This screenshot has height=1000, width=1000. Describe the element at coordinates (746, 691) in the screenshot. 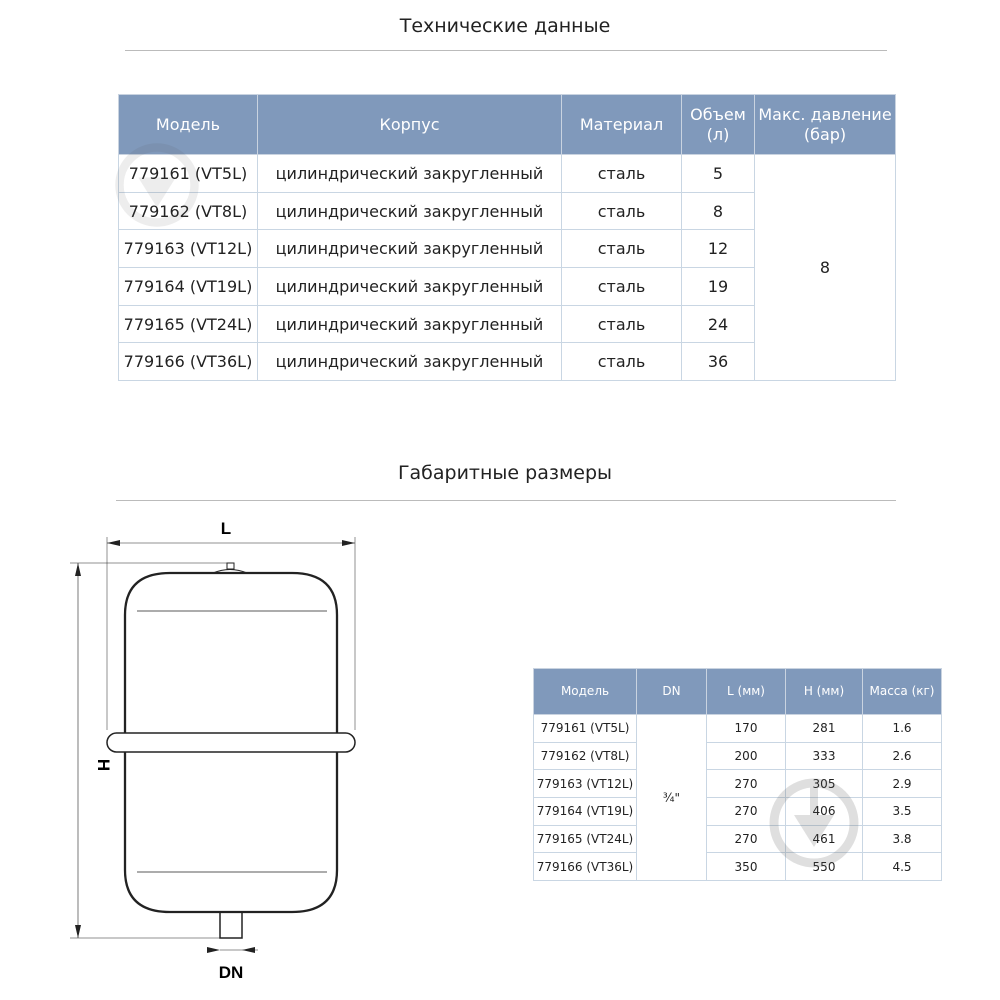

I see `column-header: L (мм)` at that location.